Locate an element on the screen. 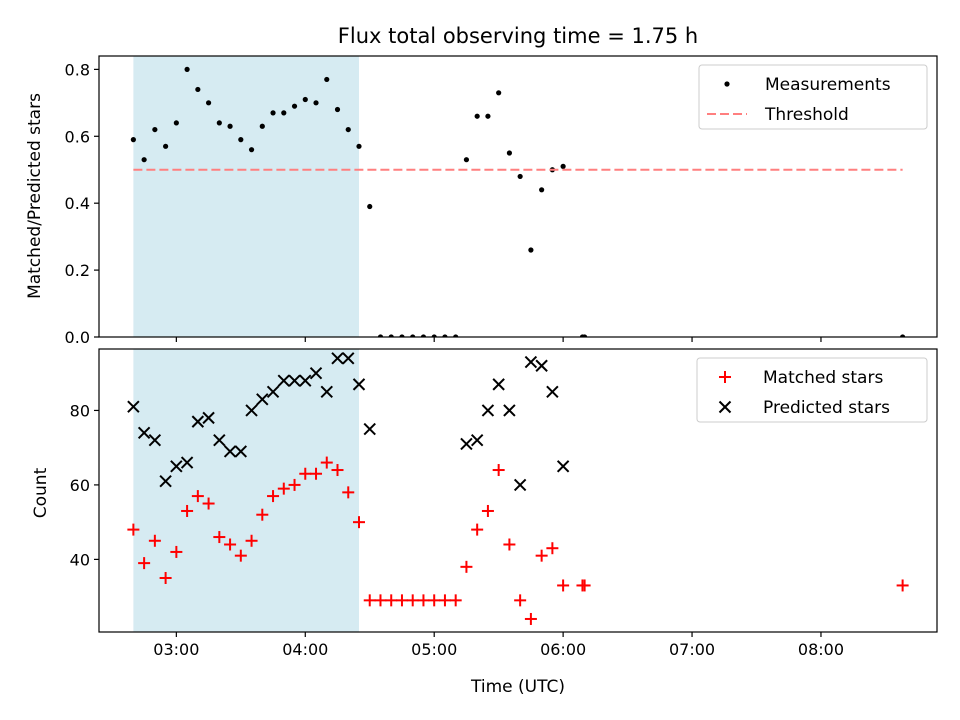 This screenshot has height=720, width=960. y-tick-label: 0.6 is located at coordinates (77, 136).